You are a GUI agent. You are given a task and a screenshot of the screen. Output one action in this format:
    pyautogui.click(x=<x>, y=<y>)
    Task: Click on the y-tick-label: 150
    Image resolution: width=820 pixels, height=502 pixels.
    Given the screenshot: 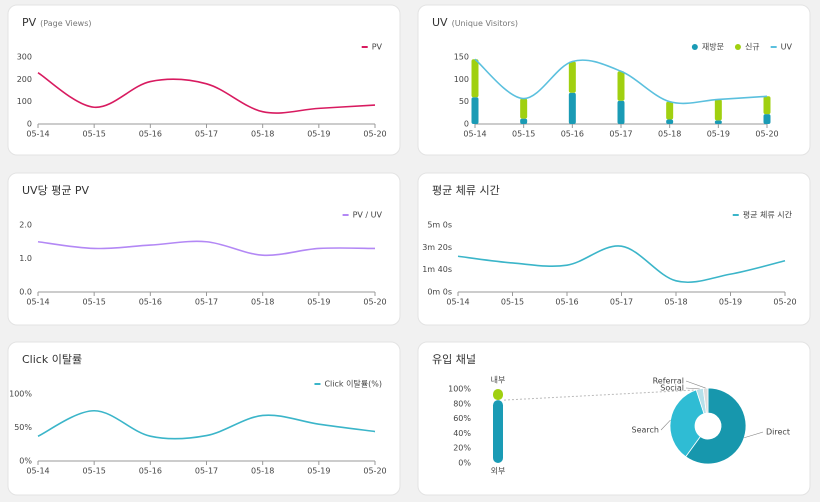 What is the action you would take?
    pyautogui.click(x=461, y=57)
    